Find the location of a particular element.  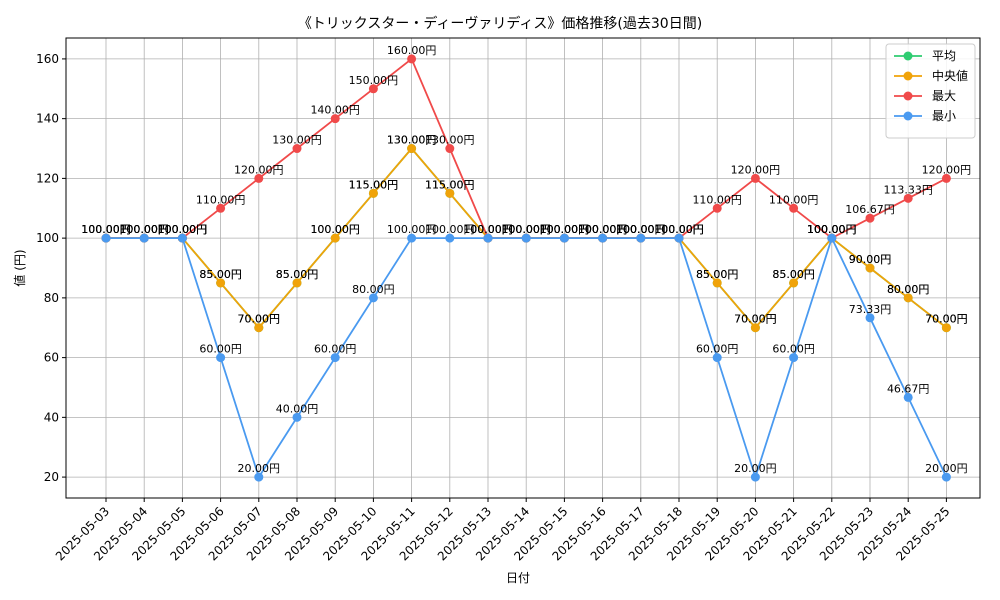

series-0-data-label: 90.00円 is located at coordinates (870, 259).